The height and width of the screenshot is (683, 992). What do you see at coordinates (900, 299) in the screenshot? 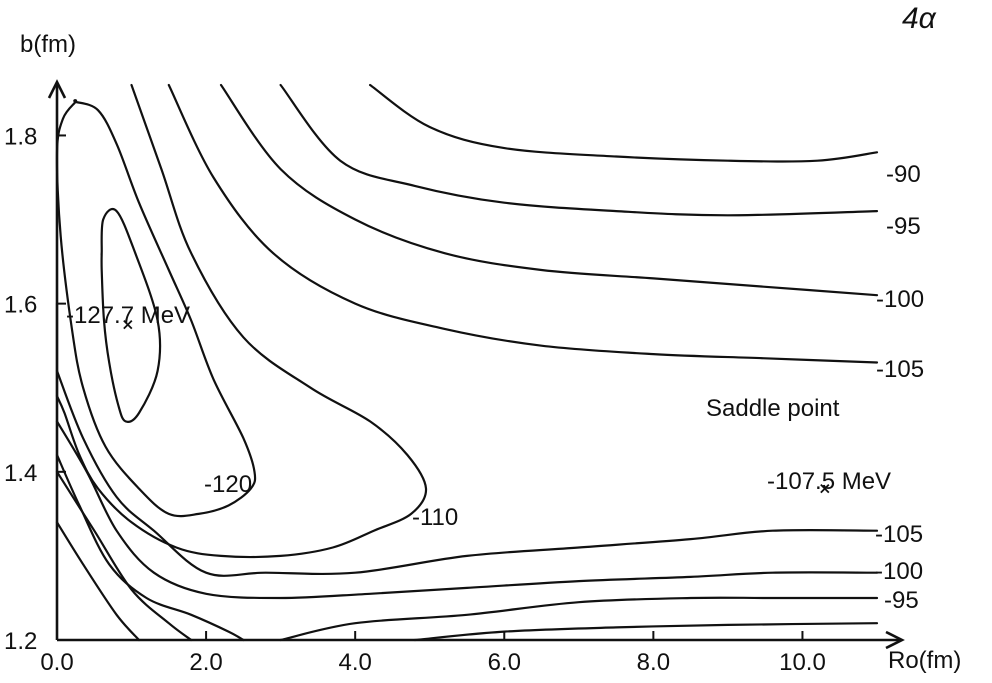
I see `contour-label-100-top: -100` at bounding box center [900, 299].